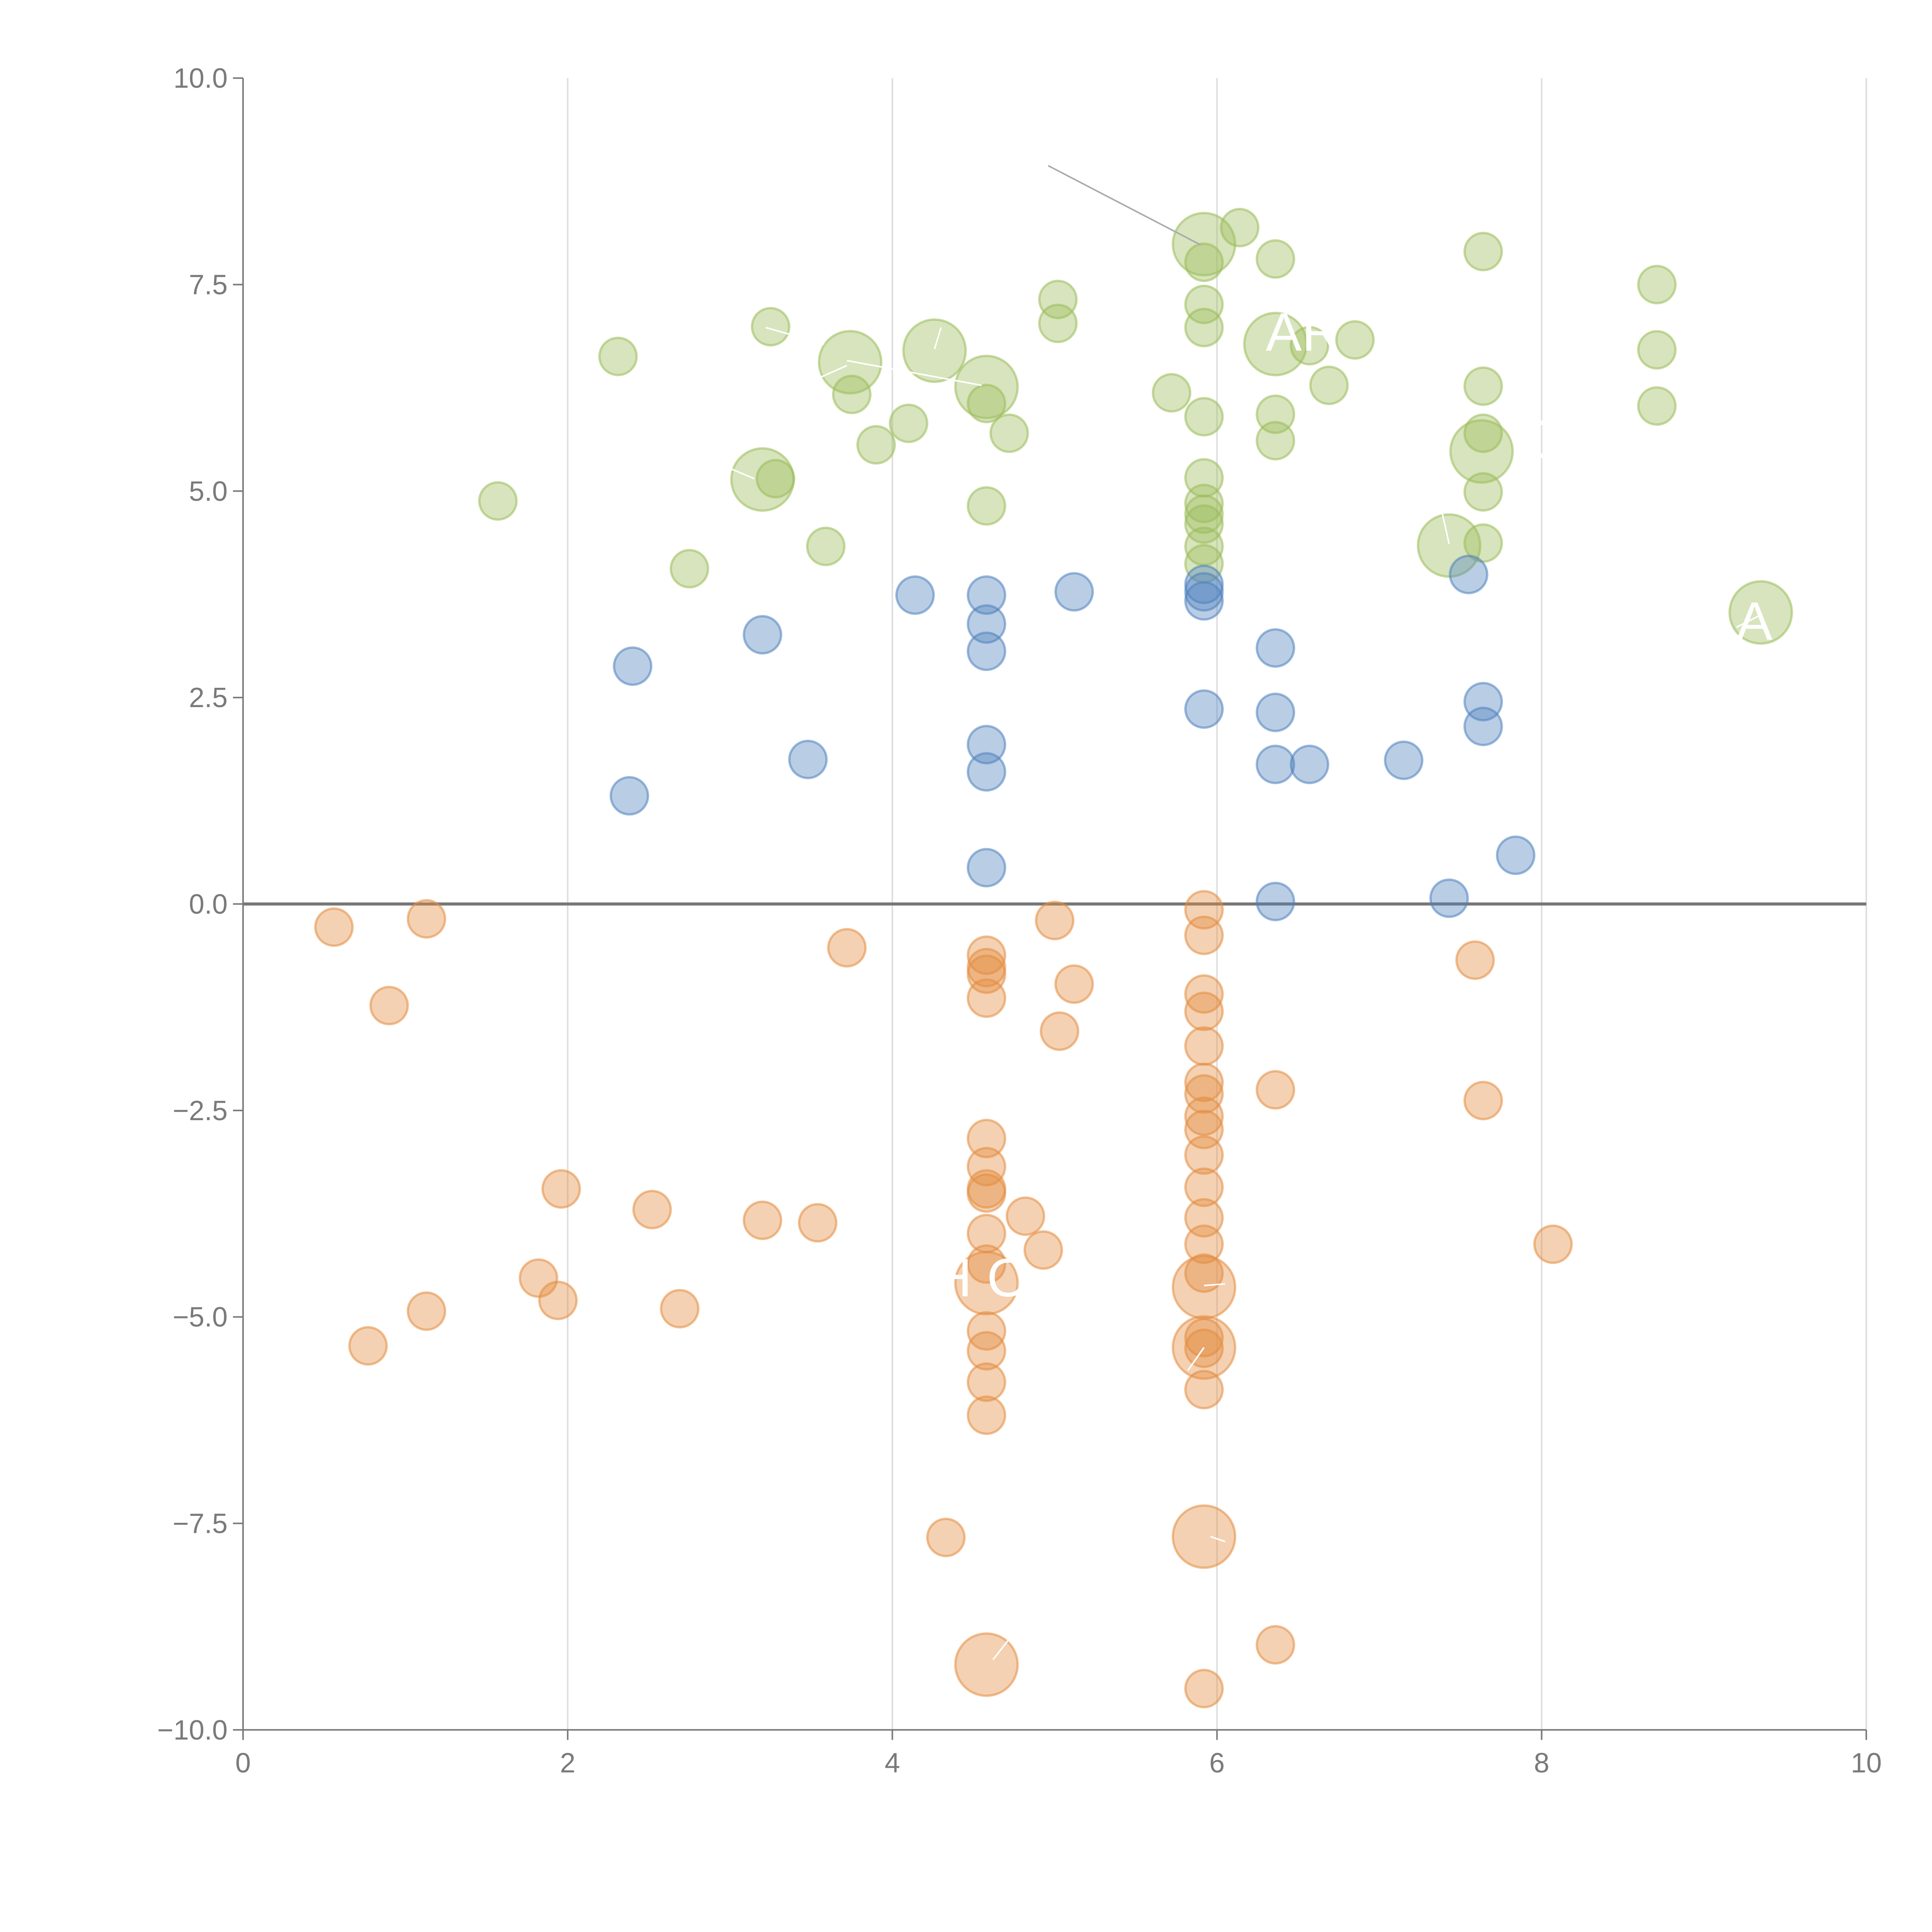  I want to click on x-tick-label: 0, so click(243, 1764).